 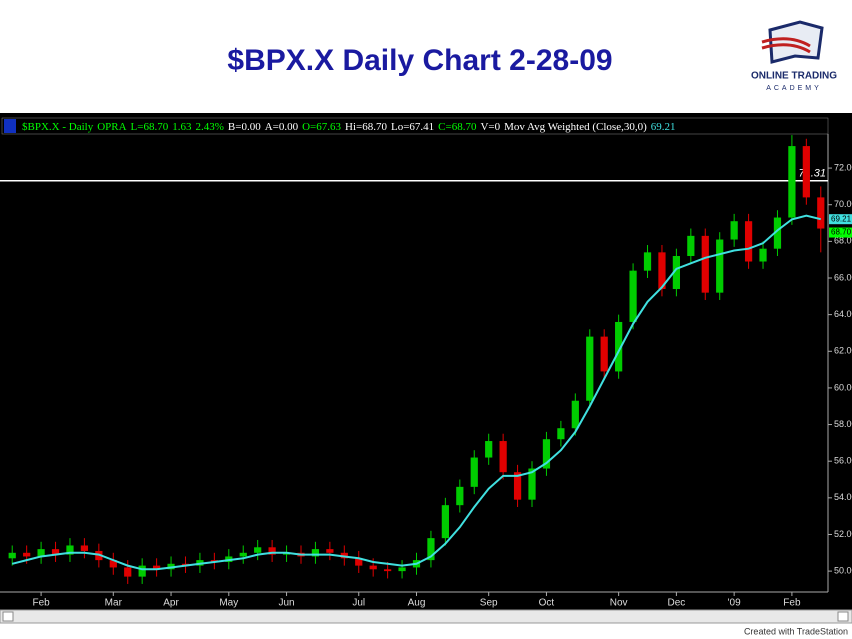 I want to click on header-segment: C=68.70, so click(x=457, y=127).